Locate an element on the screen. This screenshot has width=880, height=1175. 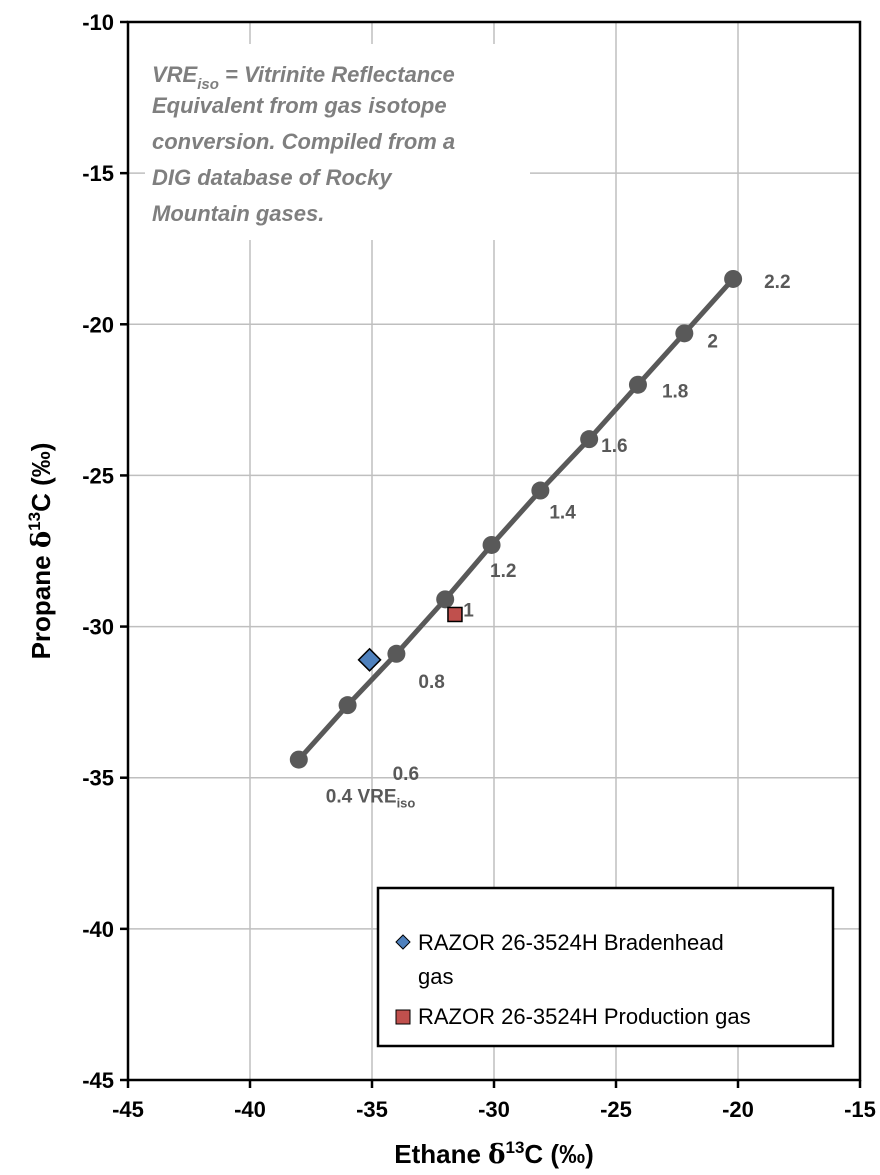
y-tick-label: -15 is located at coordinates (98, 173).